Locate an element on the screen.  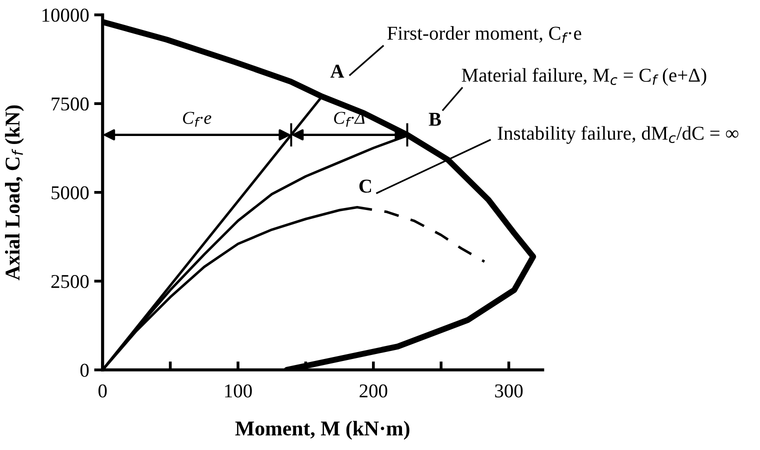
annotation: Instability failure, dM$_{c}$/dC = ∞ is located at coordinates (618, 135).